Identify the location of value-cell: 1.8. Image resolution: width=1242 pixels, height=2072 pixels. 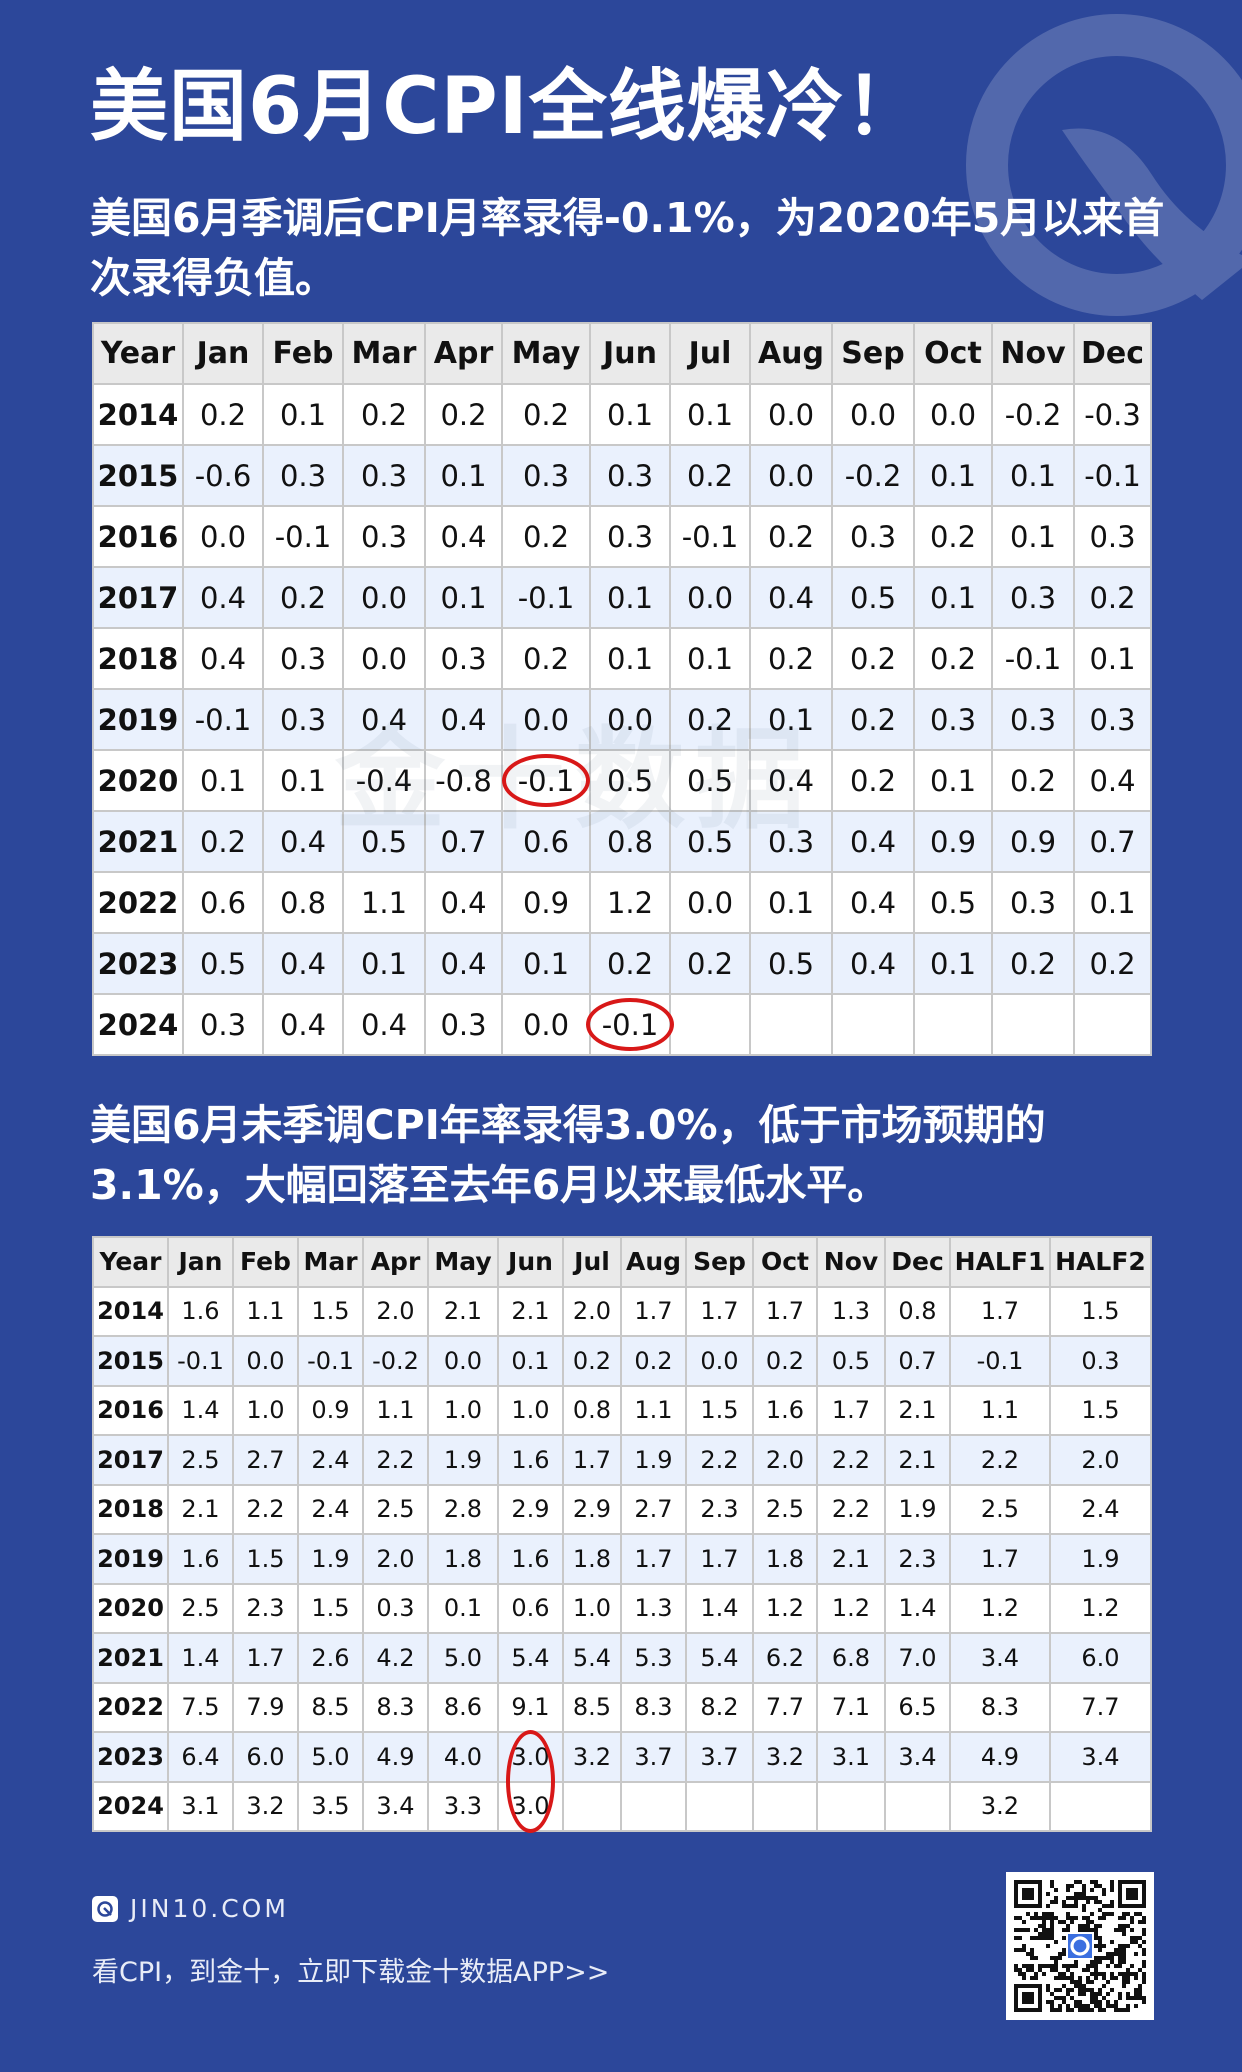
(785, 1559).